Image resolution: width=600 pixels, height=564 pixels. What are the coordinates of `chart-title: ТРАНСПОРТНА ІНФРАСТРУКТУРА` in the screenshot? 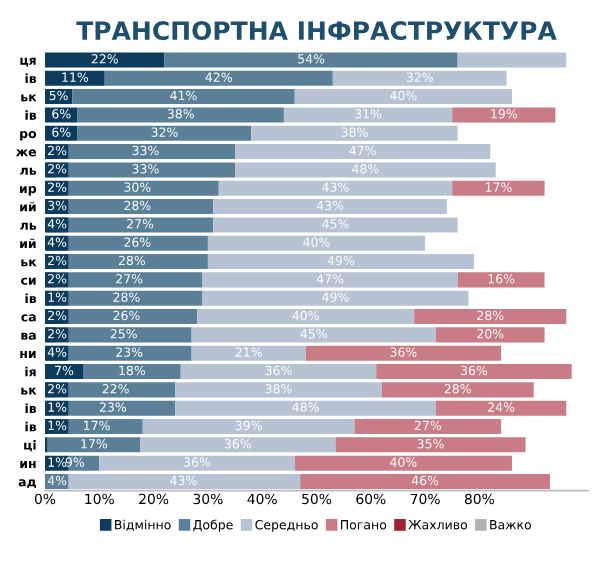 It's located at (316, 30).